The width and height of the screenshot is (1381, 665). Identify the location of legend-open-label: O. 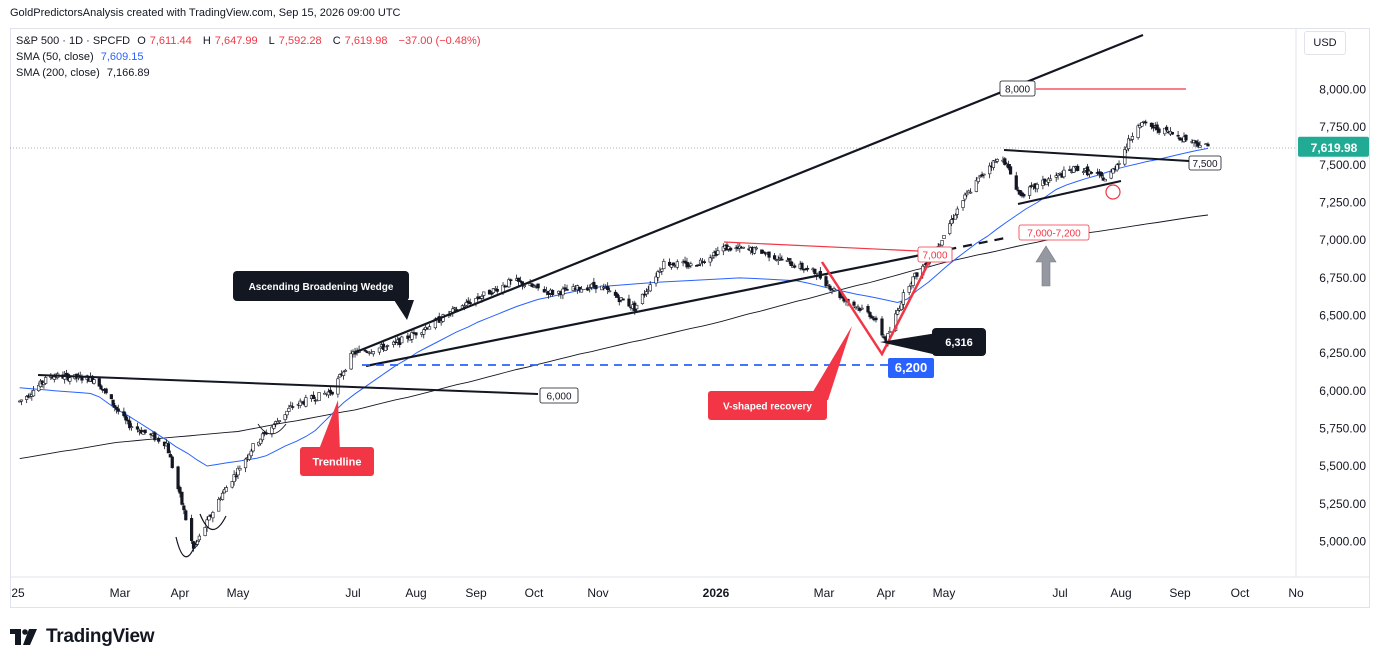
(141, 41).